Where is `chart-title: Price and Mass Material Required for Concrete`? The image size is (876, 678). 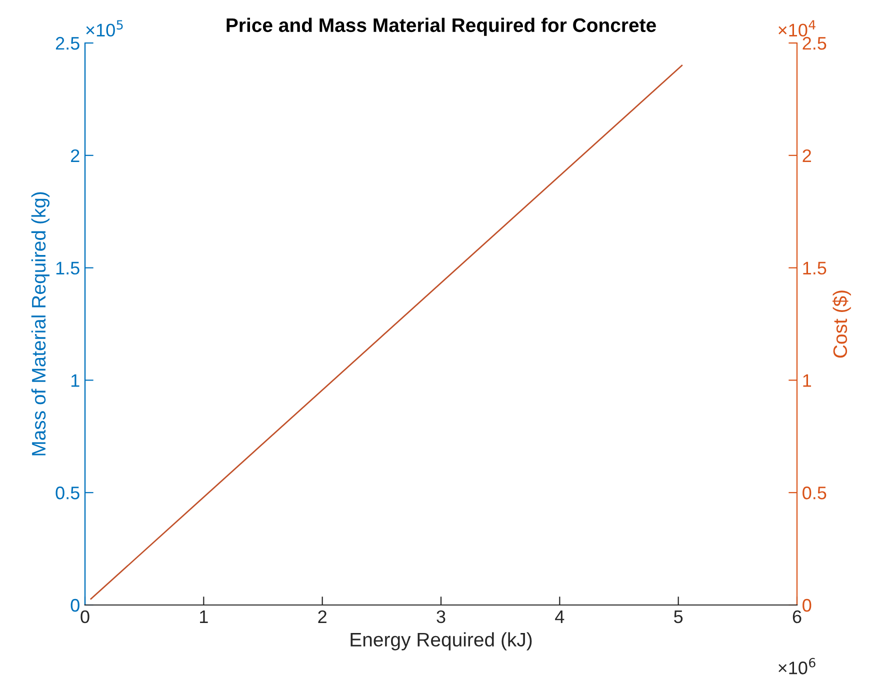
chart-title: Price and Mass Material Required for Concrete is located at coordinates (441, 27).